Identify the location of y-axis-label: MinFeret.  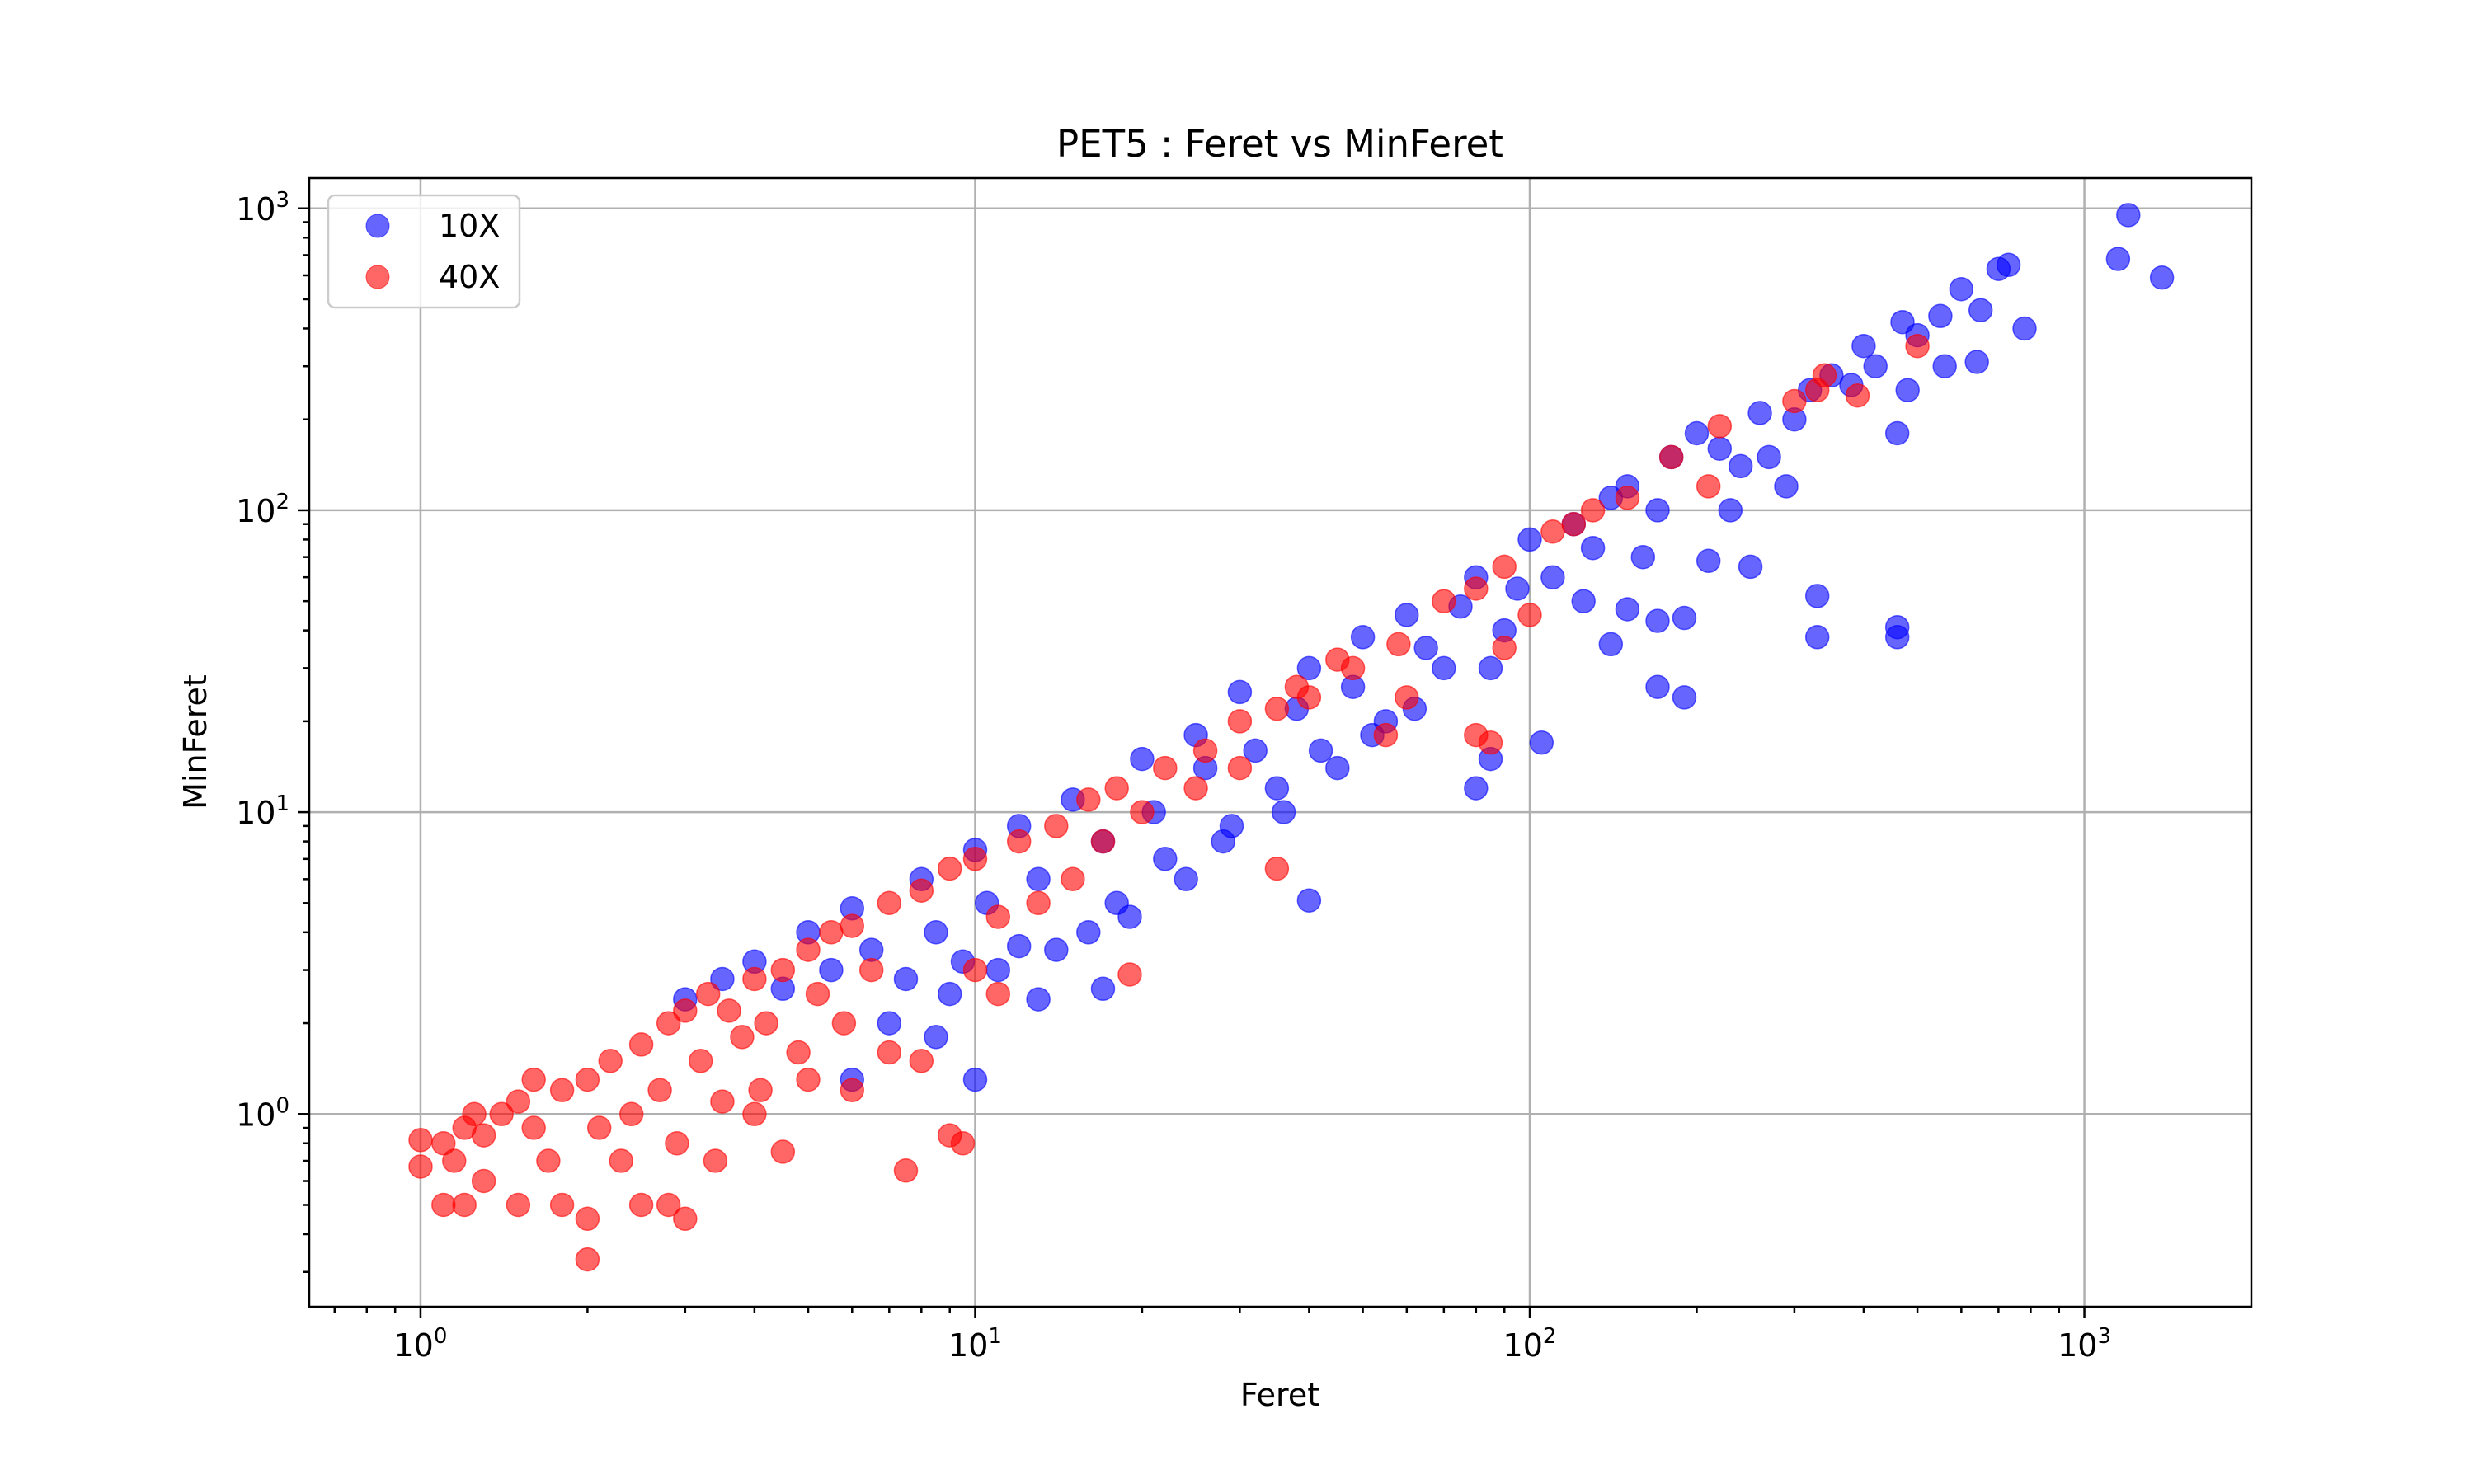
(195, 742).